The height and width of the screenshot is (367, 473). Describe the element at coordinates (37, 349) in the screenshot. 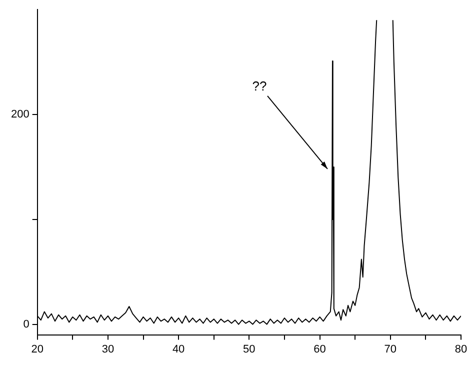

I see `x-tick-label: 20` at that location.